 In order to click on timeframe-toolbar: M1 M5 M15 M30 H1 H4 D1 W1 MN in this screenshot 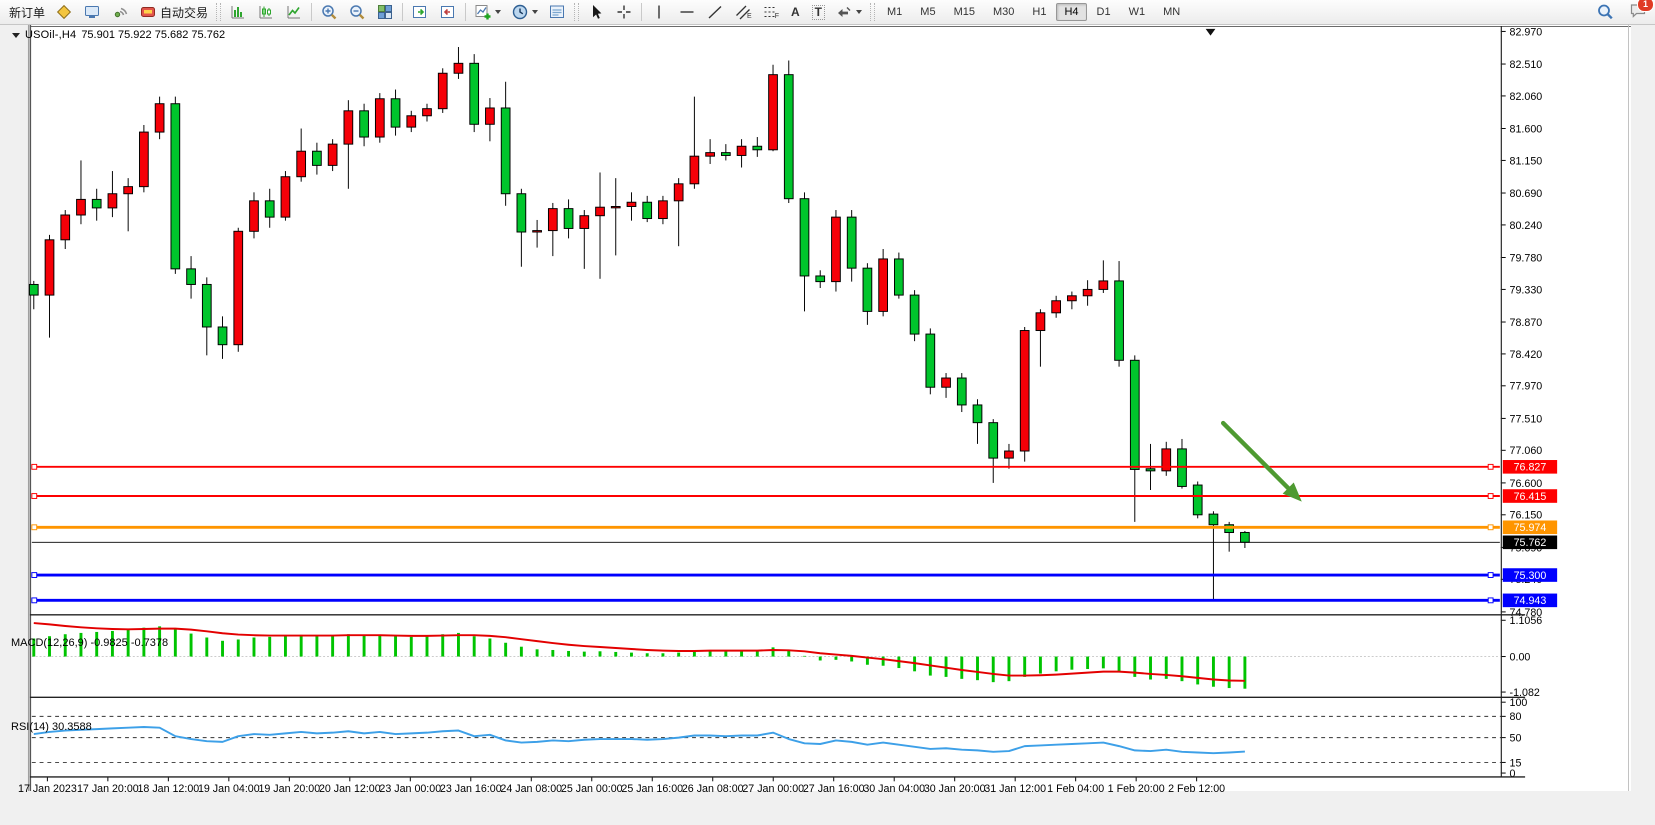, I will do `click(1033, 12)`.